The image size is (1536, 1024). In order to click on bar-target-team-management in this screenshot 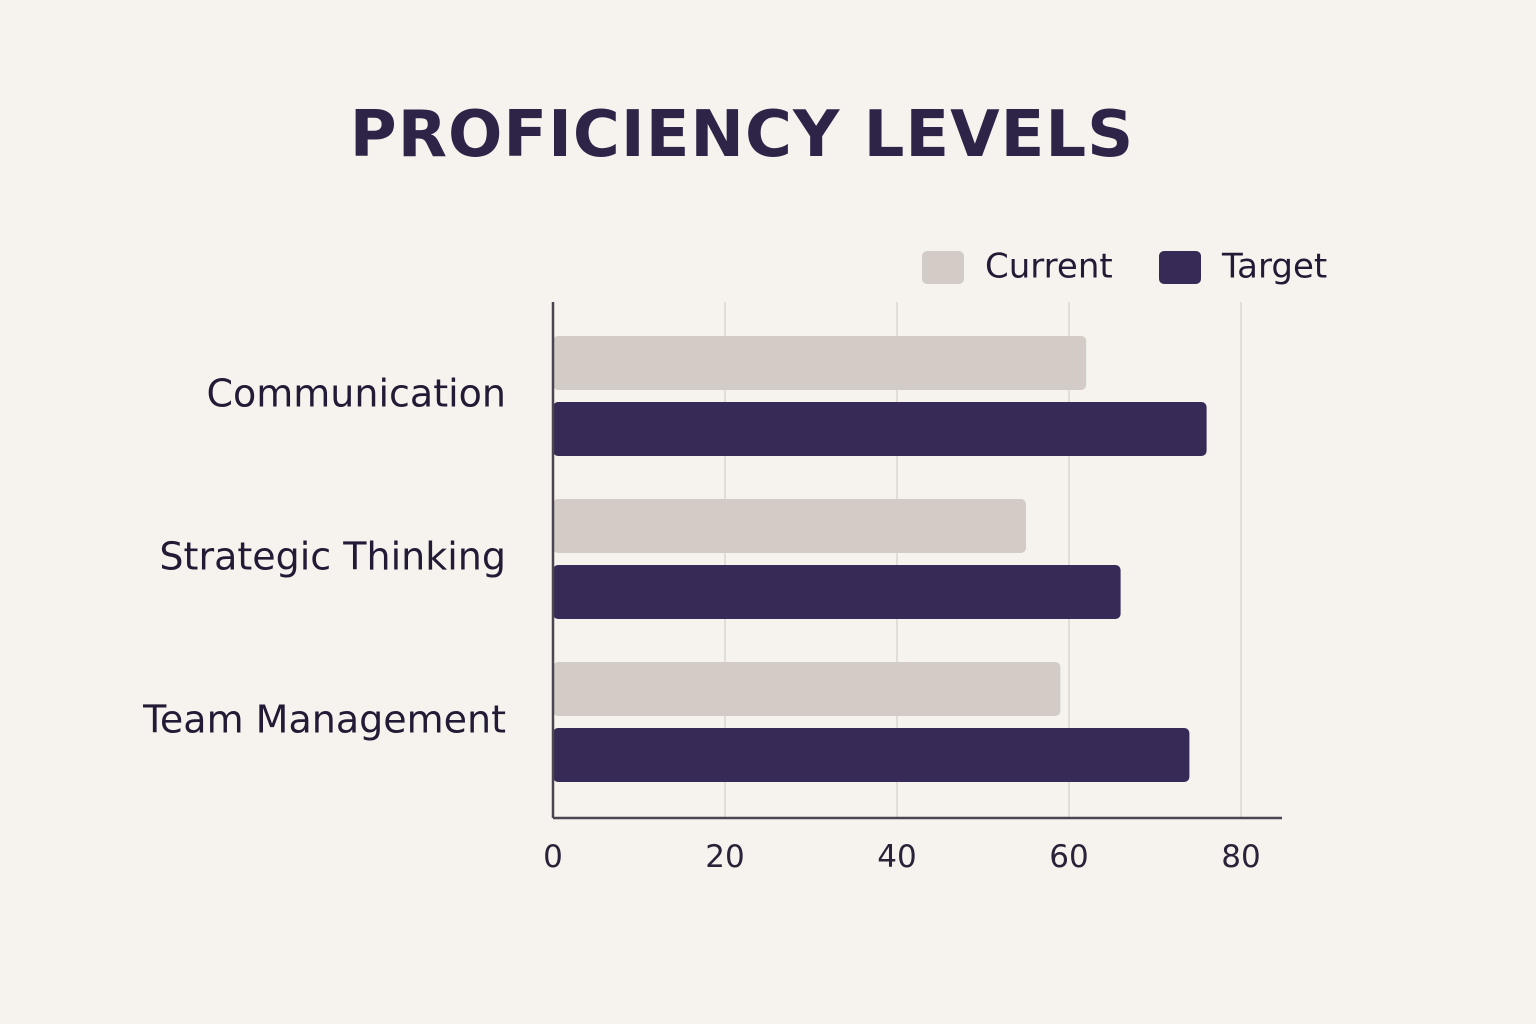, I will do `click(871, 755)`.